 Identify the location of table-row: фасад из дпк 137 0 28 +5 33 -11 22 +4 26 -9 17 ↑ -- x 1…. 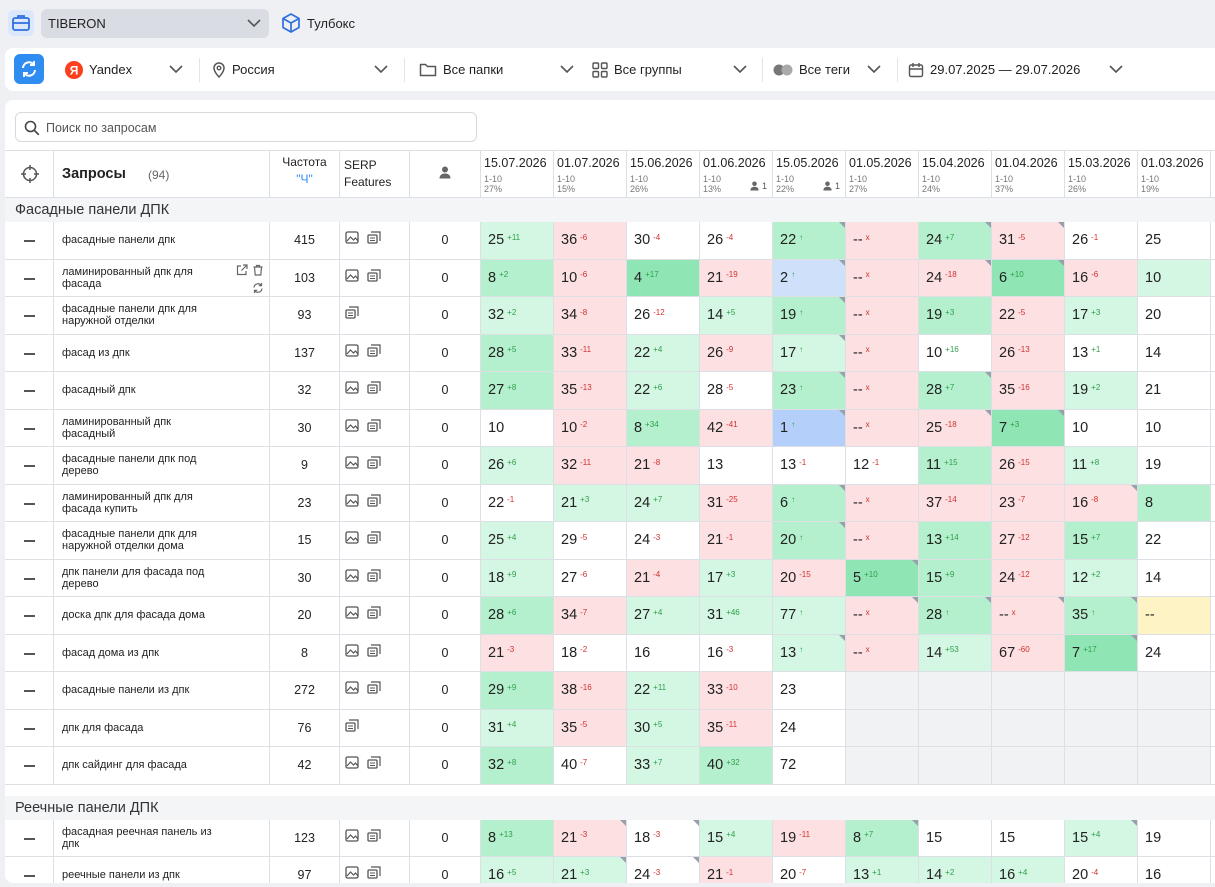
(610, 353).